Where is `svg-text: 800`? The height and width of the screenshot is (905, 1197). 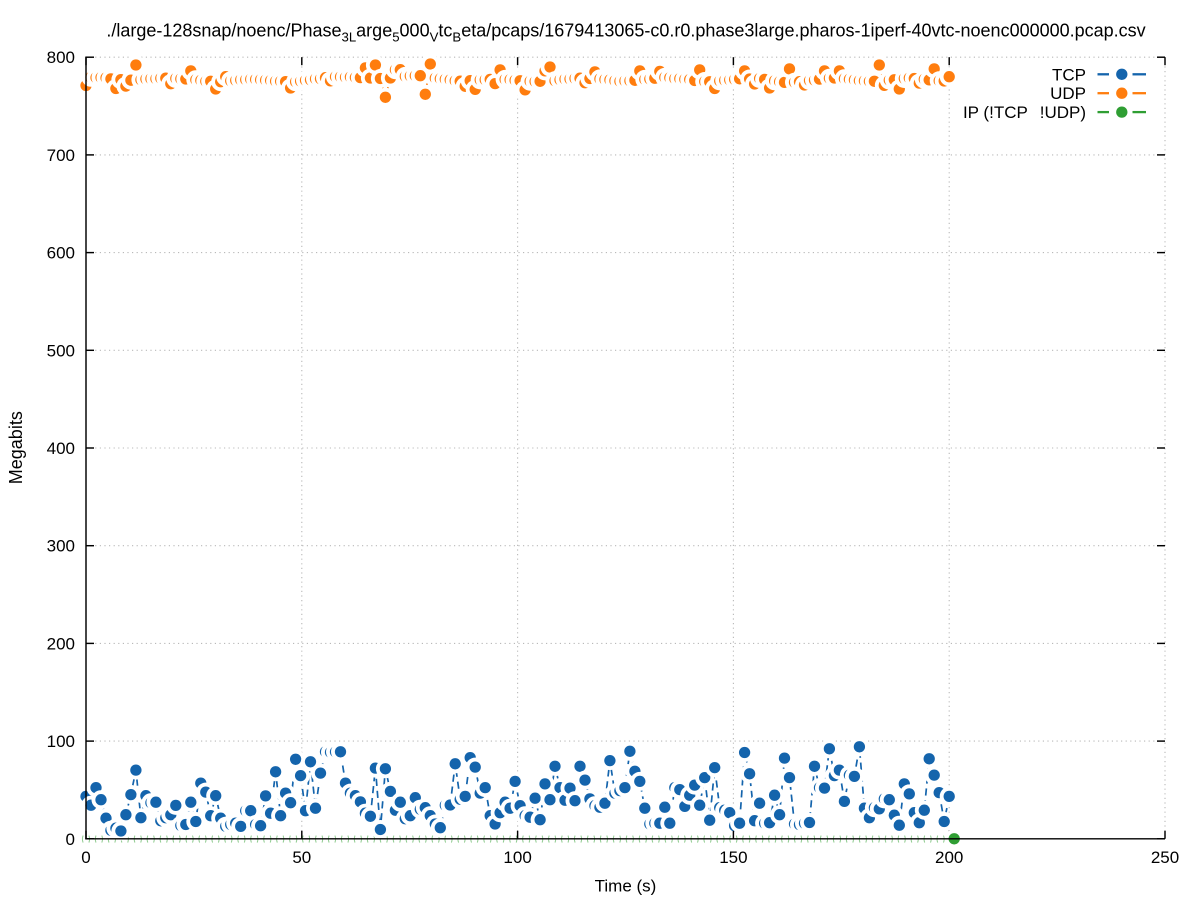
svg-text: 800 is located at coordinates (61, 57).